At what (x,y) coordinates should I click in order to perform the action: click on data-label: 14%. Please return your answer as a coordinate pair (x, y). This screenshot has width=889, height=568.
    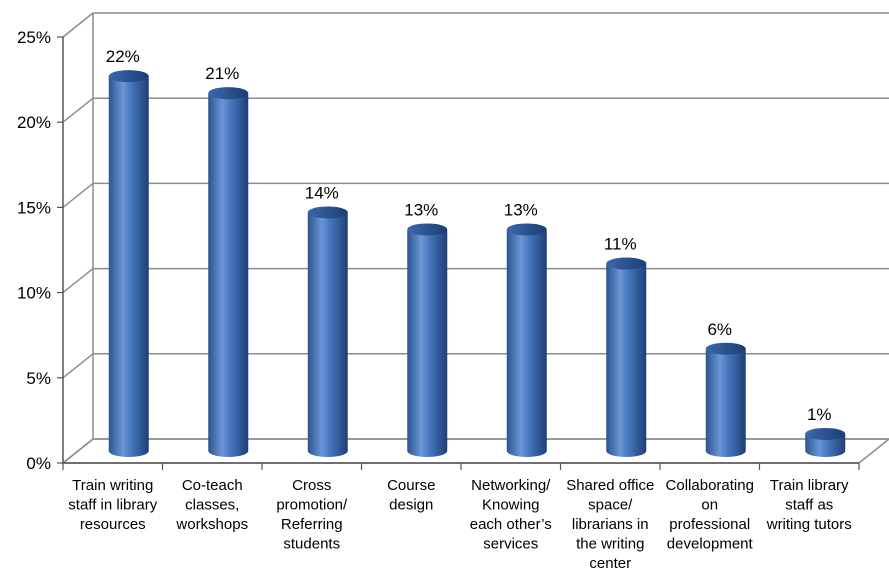
    Looking at the image, I should click on (322, 192).